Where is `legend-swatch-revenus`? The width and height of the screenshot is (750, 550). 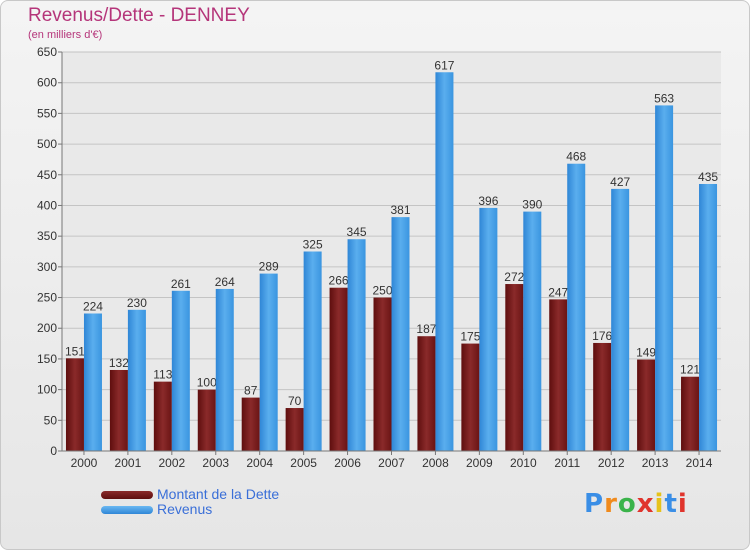
legend-swatch-revenus is located at coordinates (127, 510).